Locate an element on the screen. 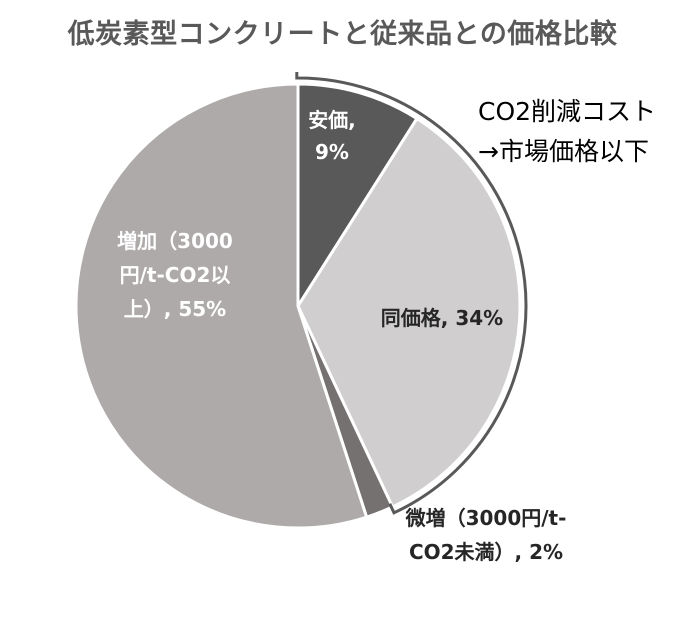 This screenshot has width=685, height=630. annotation-line-2: →市場価格以下 is located at coordinates (563, 151).